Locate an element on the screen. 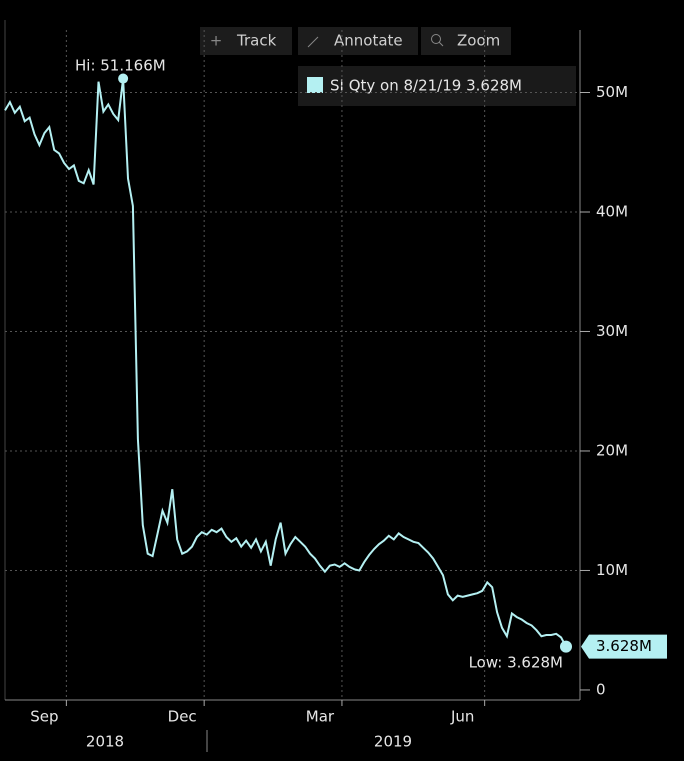  x-tick-label: Dec is located at coordinates (182, 717).